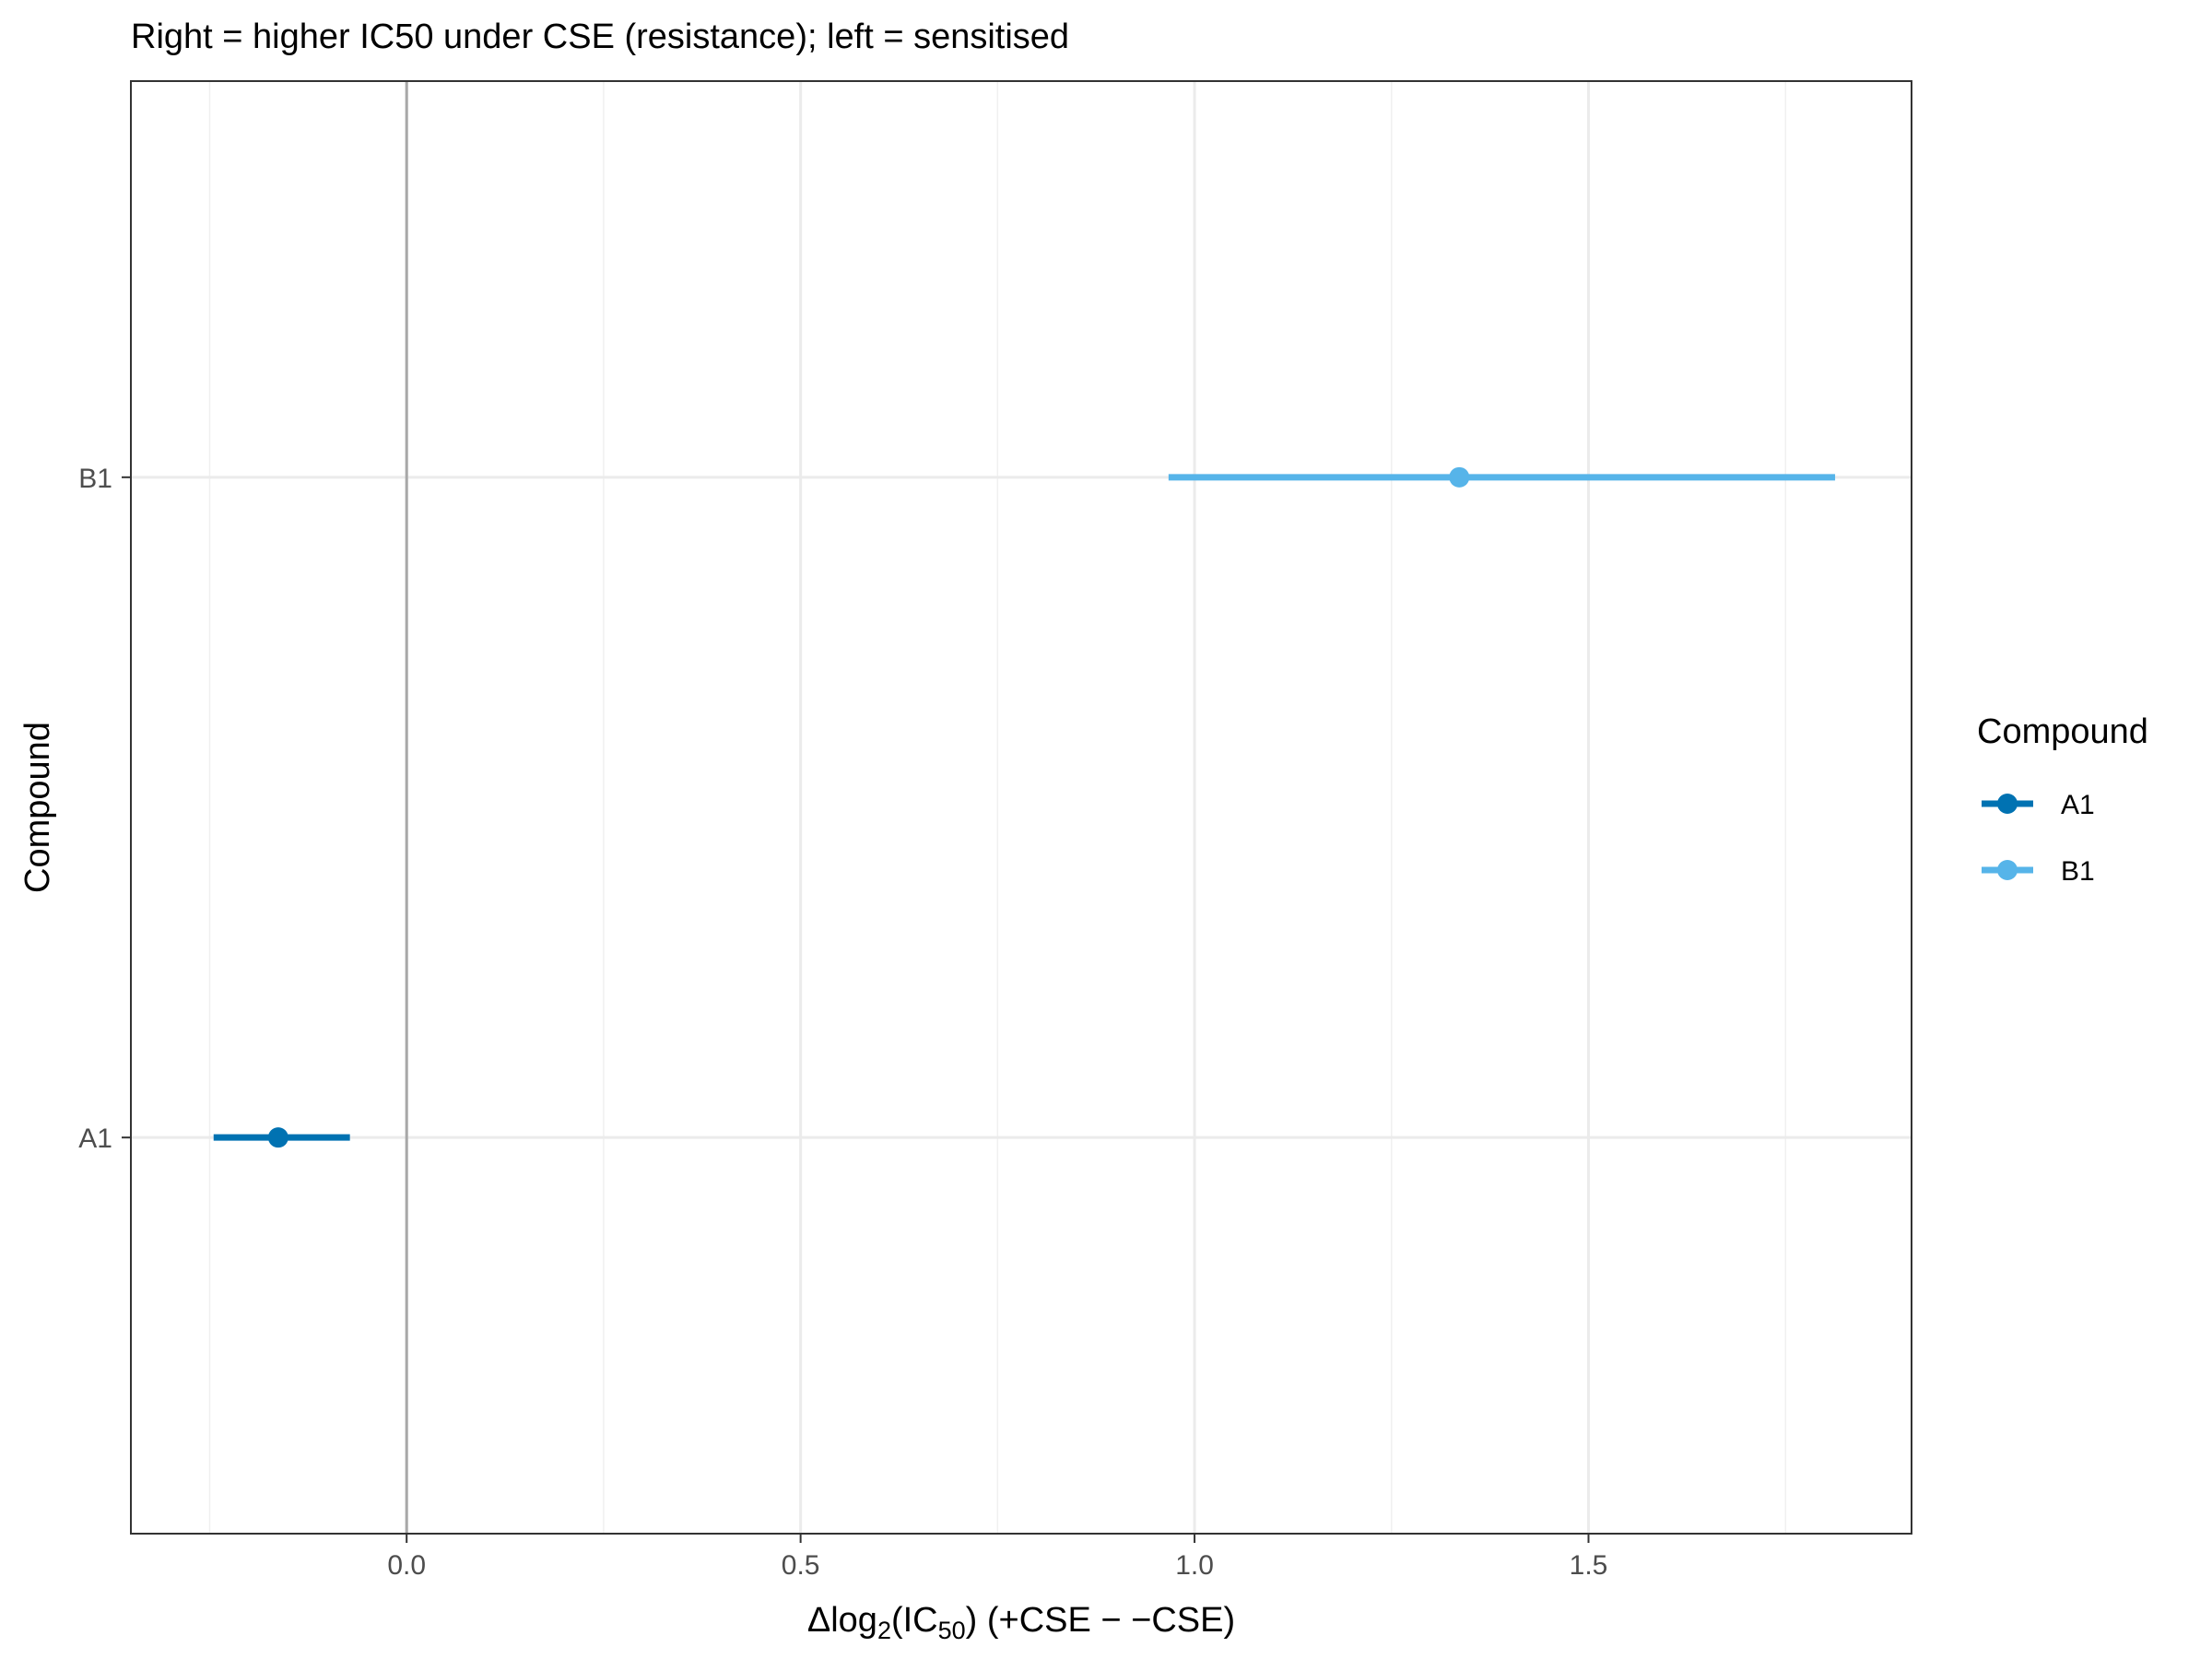 The image size is (2212, 1659). I want to click on x-axis: 0.0 0.5 1.0 1.5, so click(997, 1557).